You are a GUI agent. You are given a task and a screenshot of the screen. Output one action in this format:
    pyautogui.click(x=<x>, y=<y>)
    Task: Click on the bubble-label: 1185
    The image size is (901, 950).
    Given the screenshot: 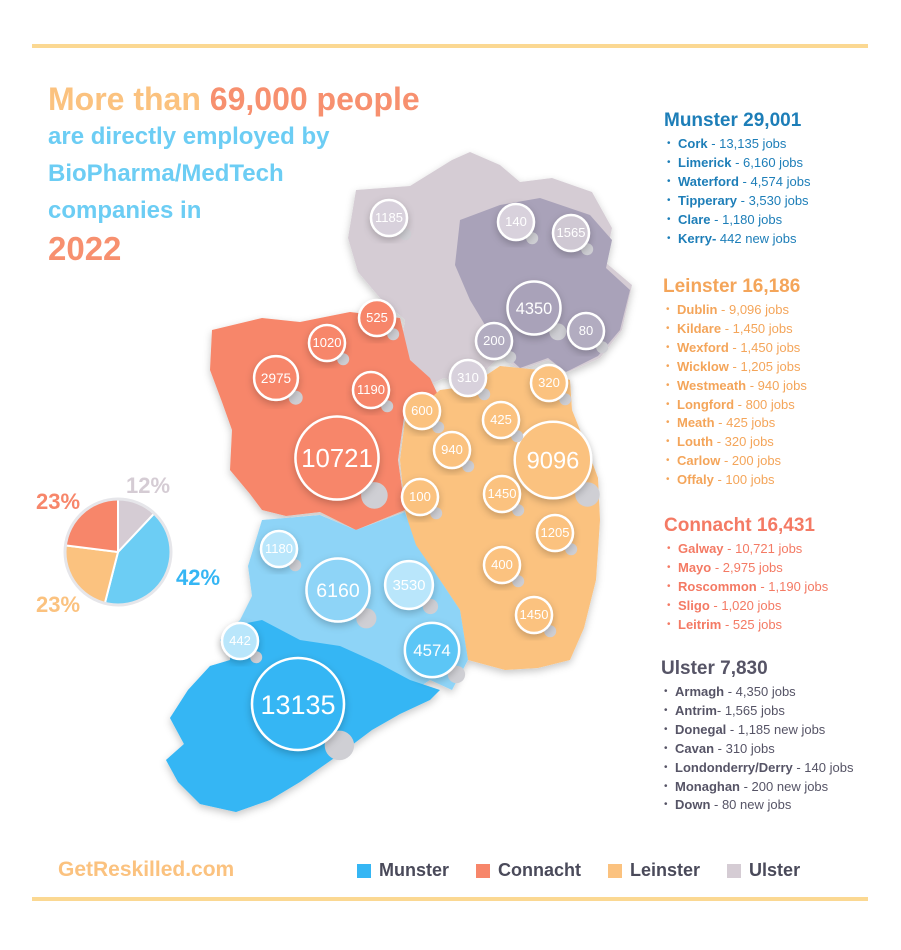 What is the action you would take?
    pyautogui.click(x=389, y=217)
    